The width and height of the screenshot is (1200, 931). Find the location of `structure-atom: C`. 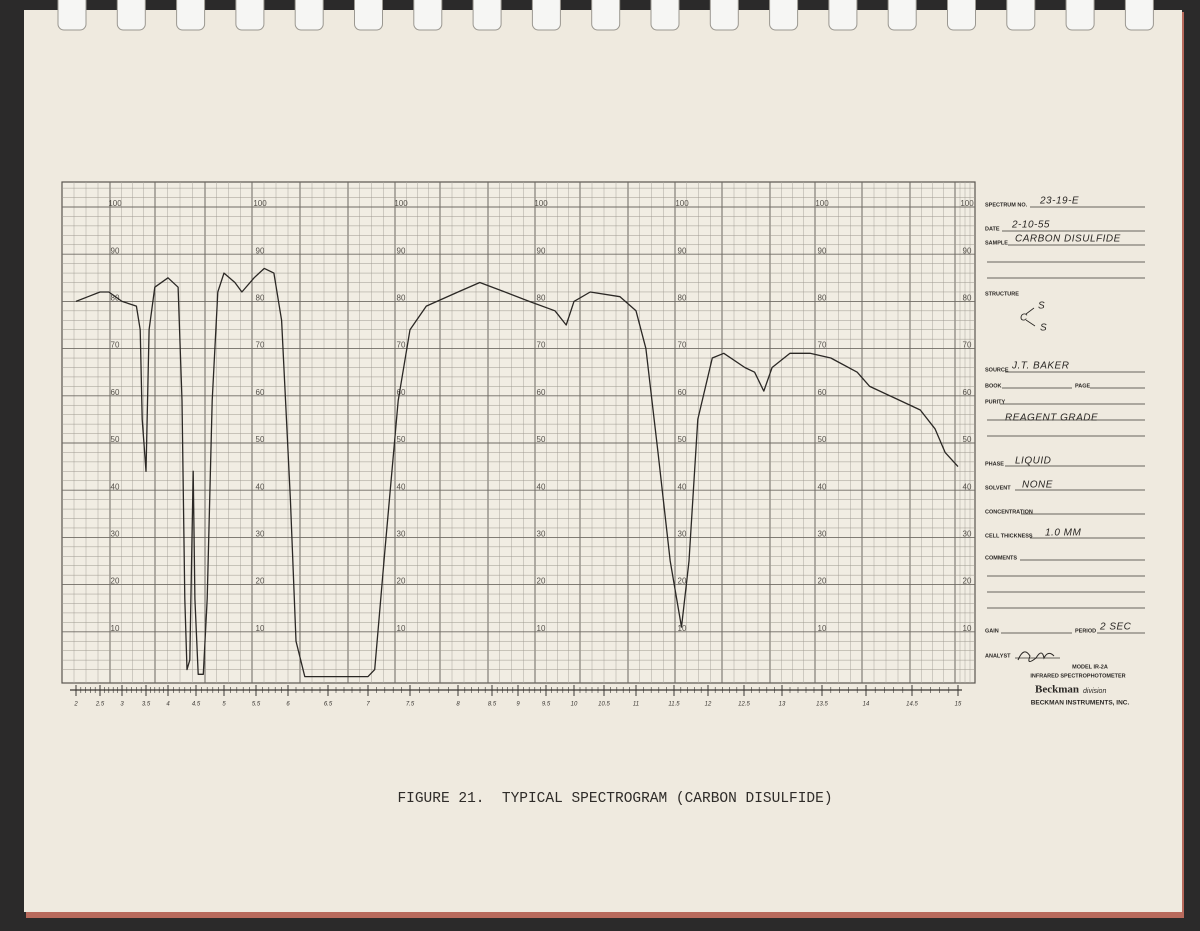

structure-atom: C is located at coordinates (1024, 318).